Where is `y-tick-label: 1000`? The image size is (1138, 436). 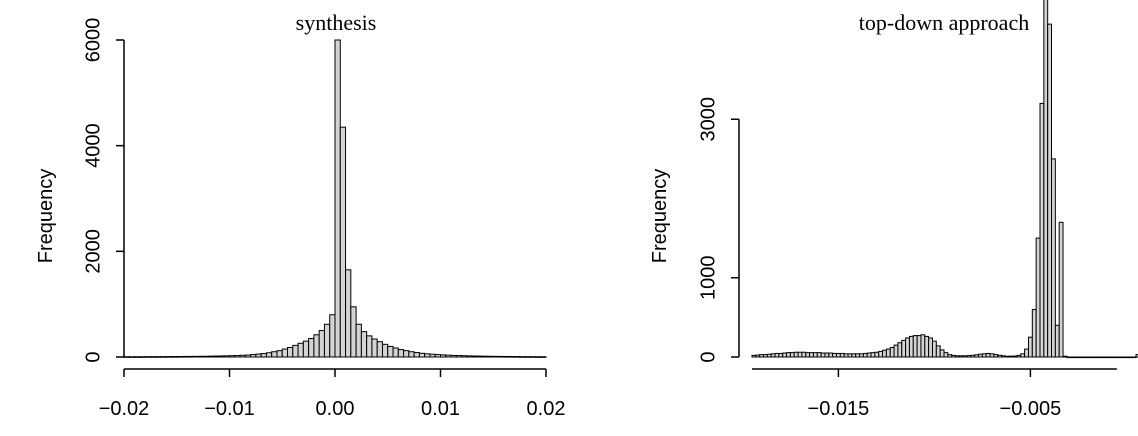
y-tick-label: 1000 is located at coordinates (708, 278).